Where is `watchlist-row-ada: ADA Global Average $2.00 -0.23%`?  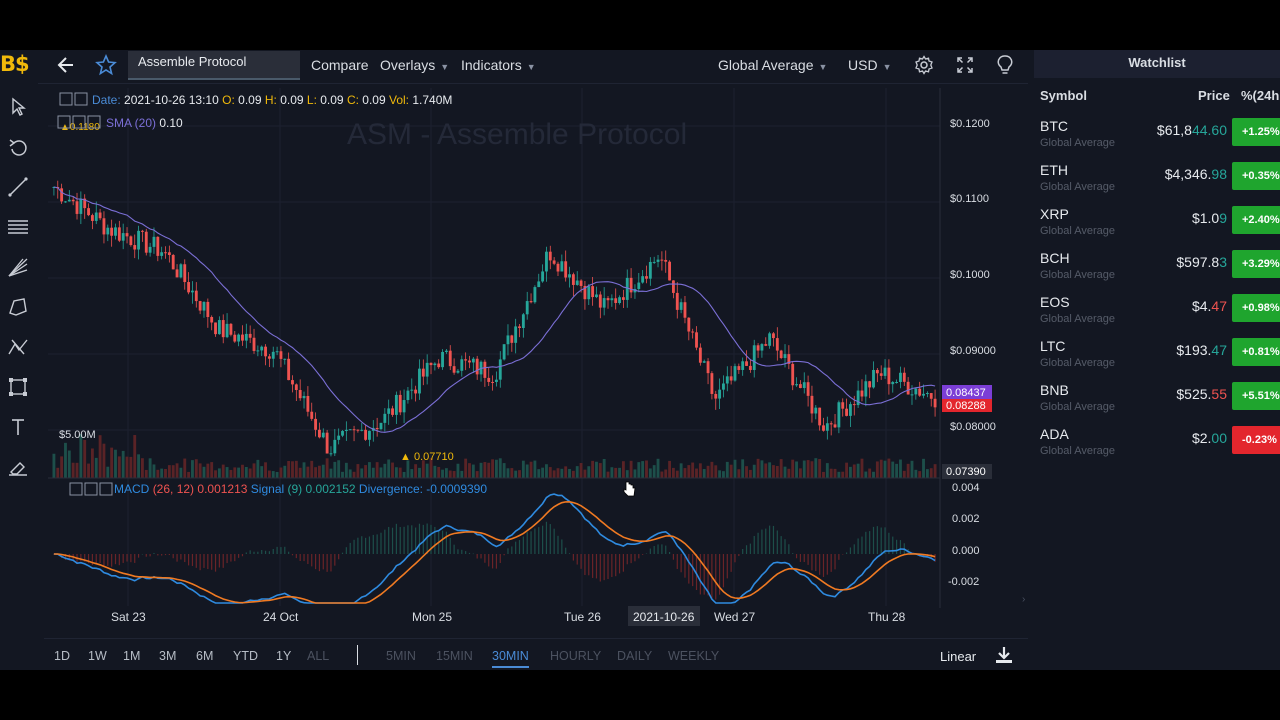
watchlist-row-ada: ADA Global Average $2.00 -0.23% is located at coordinates (1157, 448).